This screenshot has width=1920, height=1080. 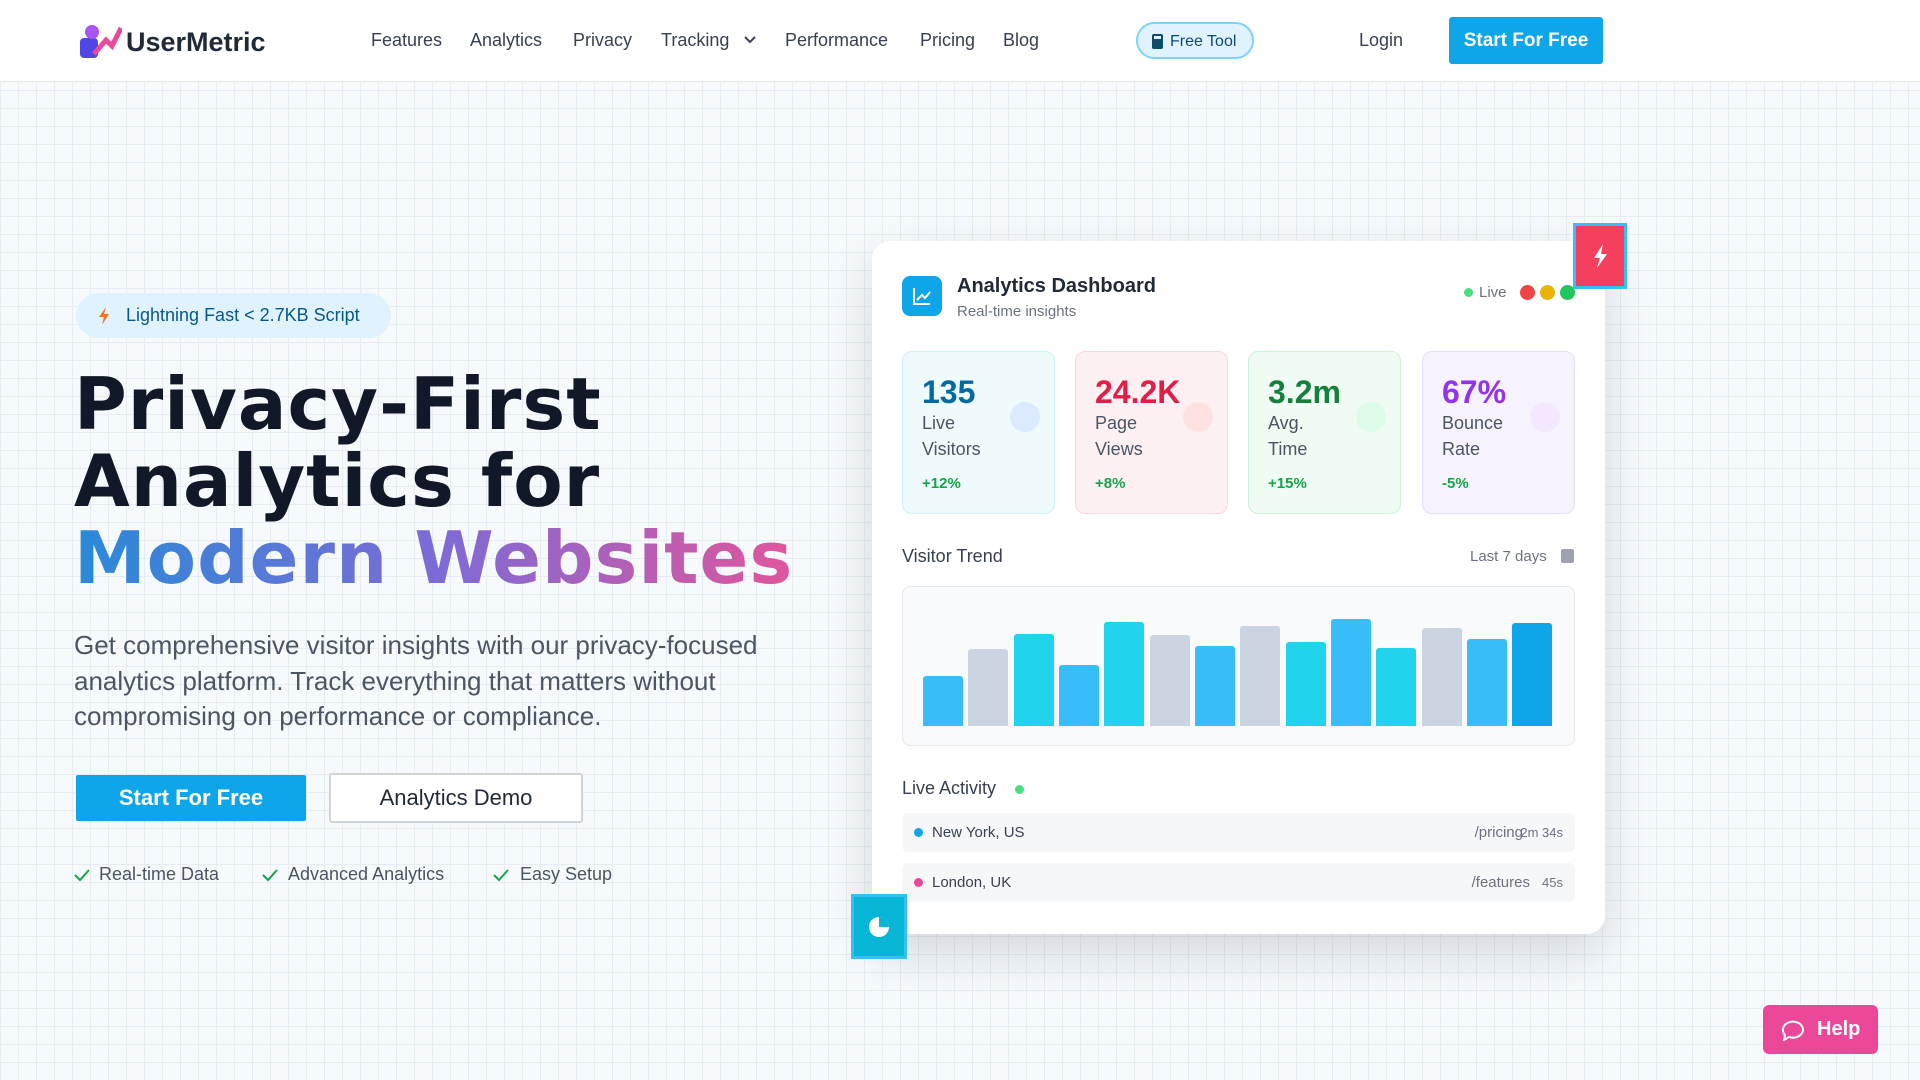 What do you see at coordinates (1138, 392) in the screenshot?
I see `stat-value: 24.2K` at bounding box center [1138, 392].